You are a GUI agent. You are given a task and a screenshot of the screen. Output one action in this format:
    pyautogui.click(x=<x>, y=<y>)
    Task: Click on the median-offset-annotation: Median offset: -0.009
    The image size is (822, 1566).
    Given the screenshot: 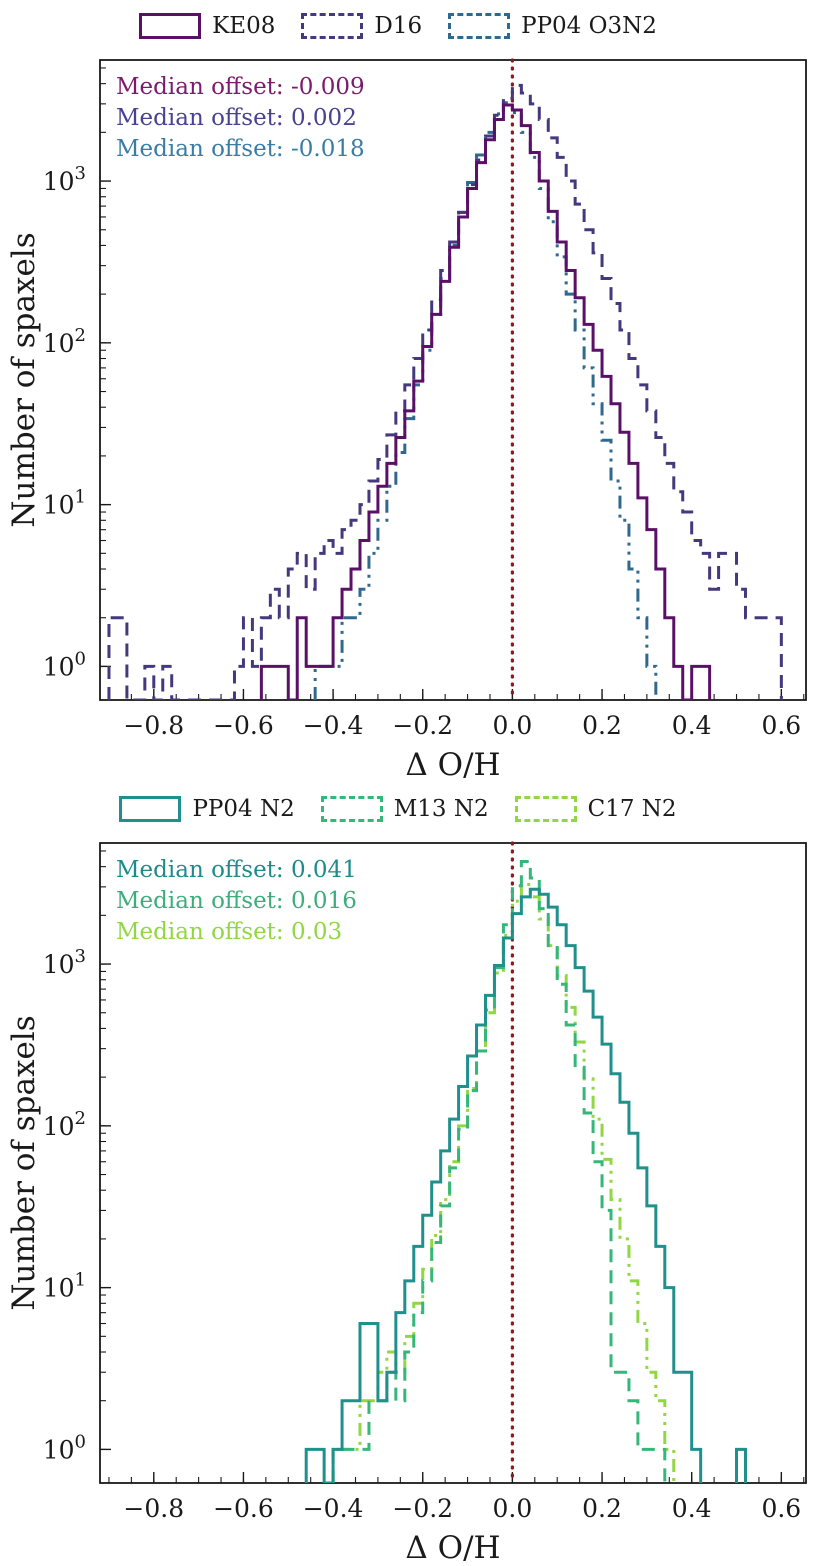 What is the action you would take?
    pyautogui.click(x=240, y=87)
    